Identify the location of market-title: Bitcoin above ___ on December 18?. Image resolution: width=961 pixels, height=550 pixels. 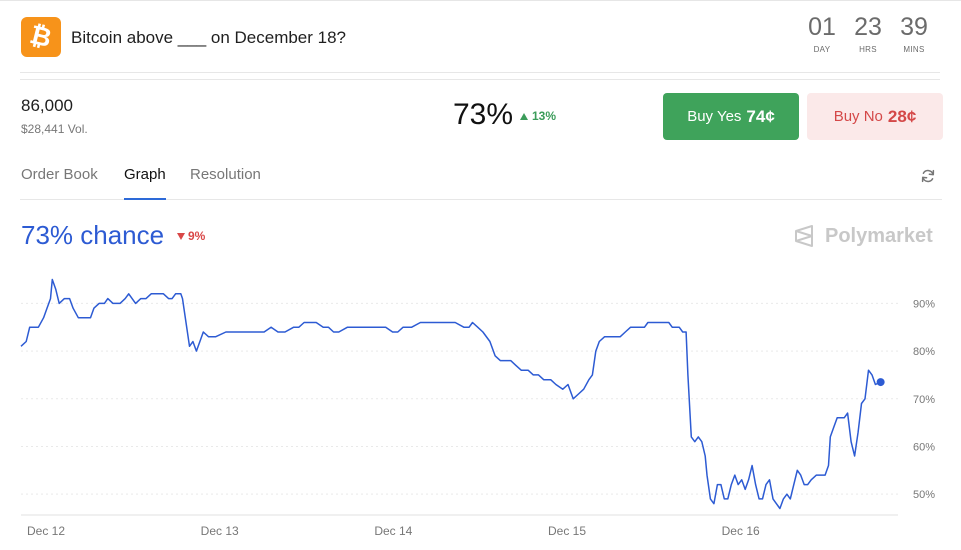
(209, 37).